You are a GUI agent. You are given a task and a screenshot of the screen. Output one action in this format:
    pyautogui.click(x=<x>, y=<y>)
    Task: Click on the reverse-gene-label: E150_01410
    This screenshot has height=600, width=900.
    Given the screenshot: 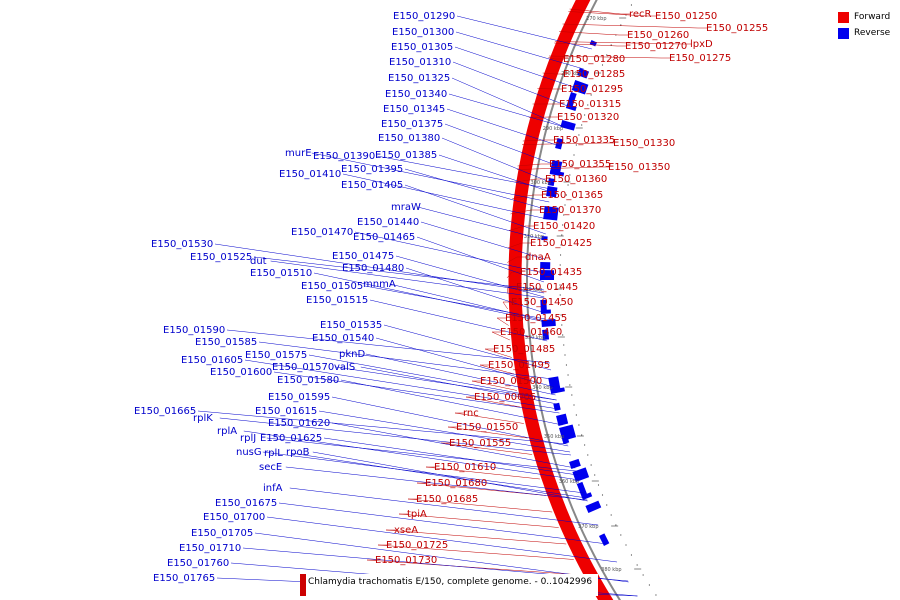 What is the action you would take?
    pyautogui.click(x=310, y=174)
    